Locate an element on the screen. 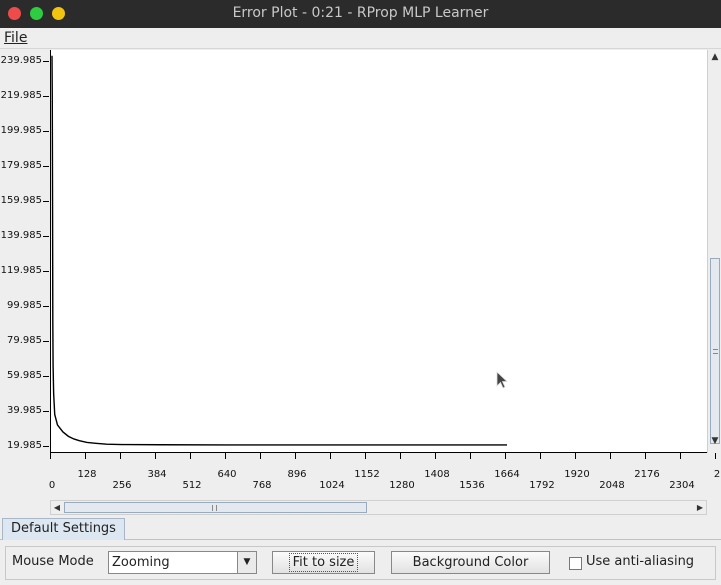  y-tick-label: 39.985 is located at coordinates (24, 410).